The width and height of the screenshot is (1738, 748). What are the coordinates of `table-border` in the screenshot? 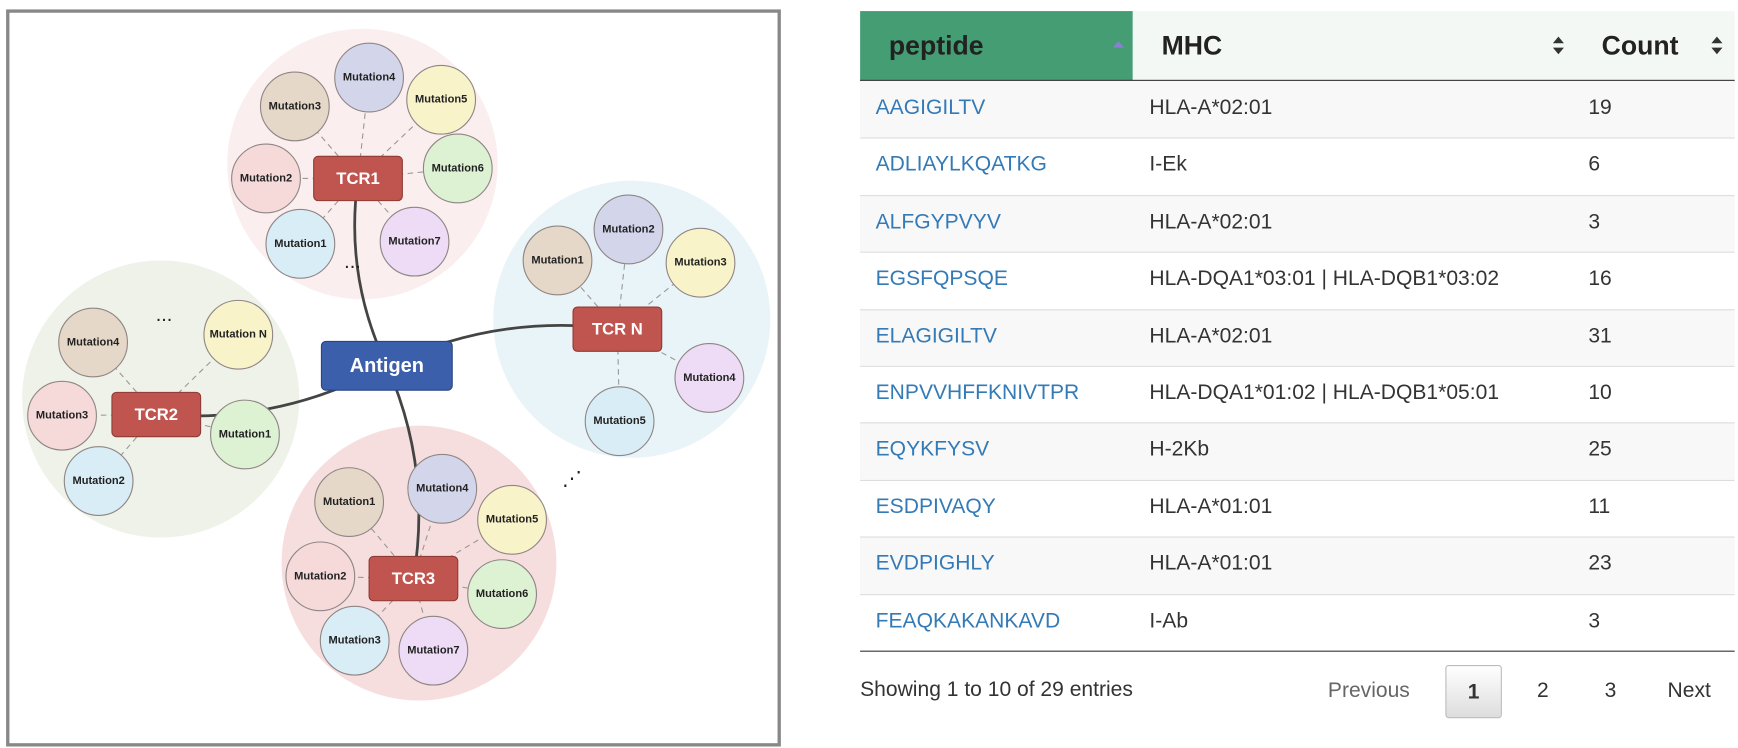 It's located at (1297, 651).